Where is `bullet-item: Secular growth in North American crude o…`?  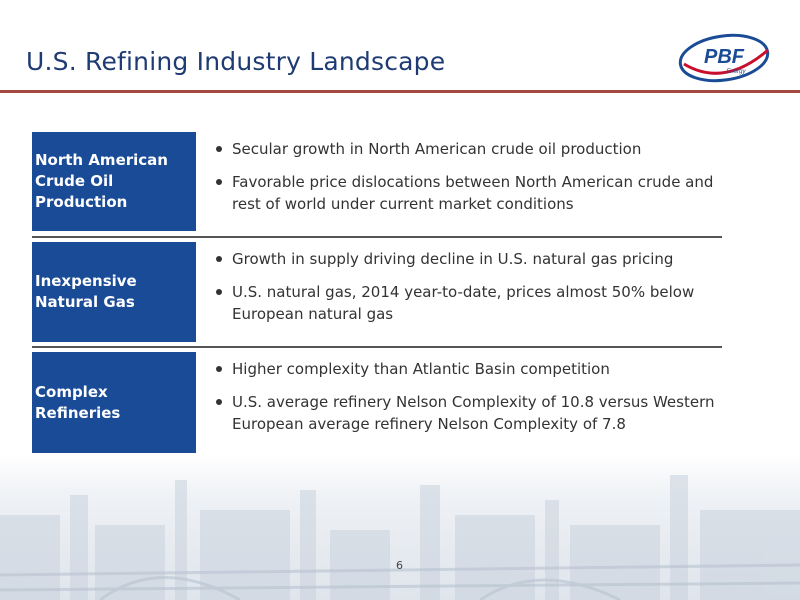
bullet-item: Secular growth in North American crude o… is located at coordinates (471, 149).